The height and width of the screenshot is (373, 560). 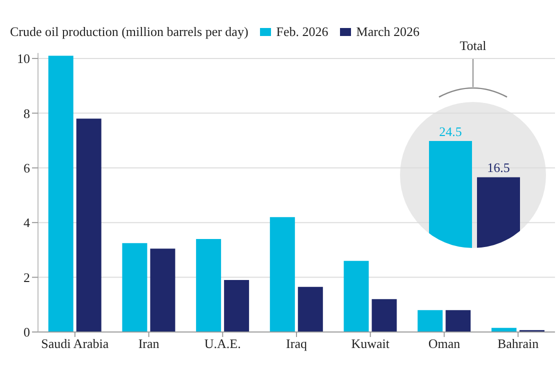 I want to click on y-tick-label: 10, so click(x=23, y=58).